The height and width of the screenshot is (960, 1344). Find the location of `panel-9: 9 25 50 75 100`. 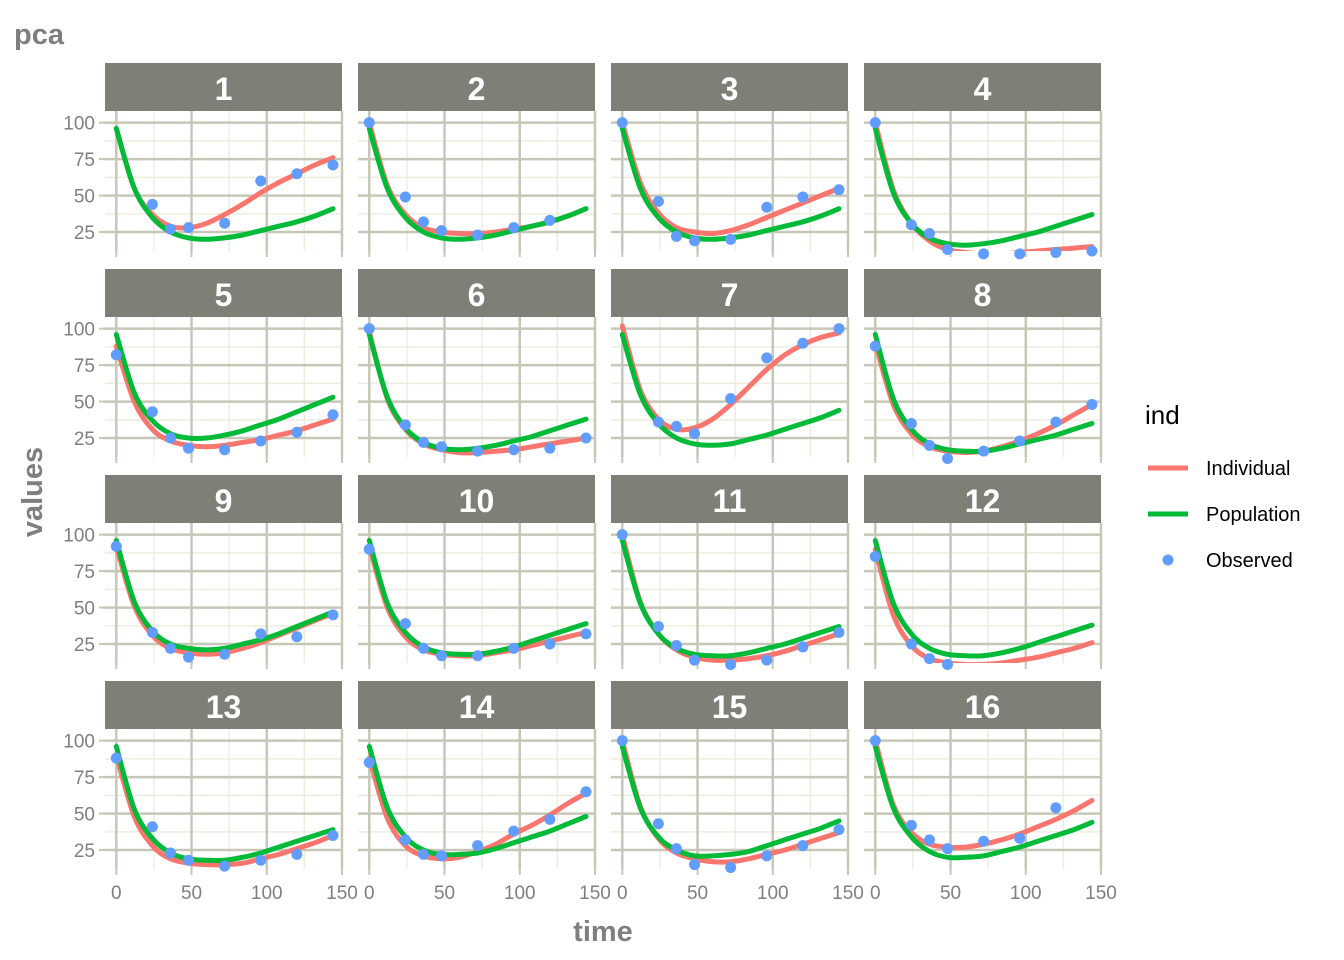

panel-9: 9 25 50 75 100 is located at coordinates (203, 572).